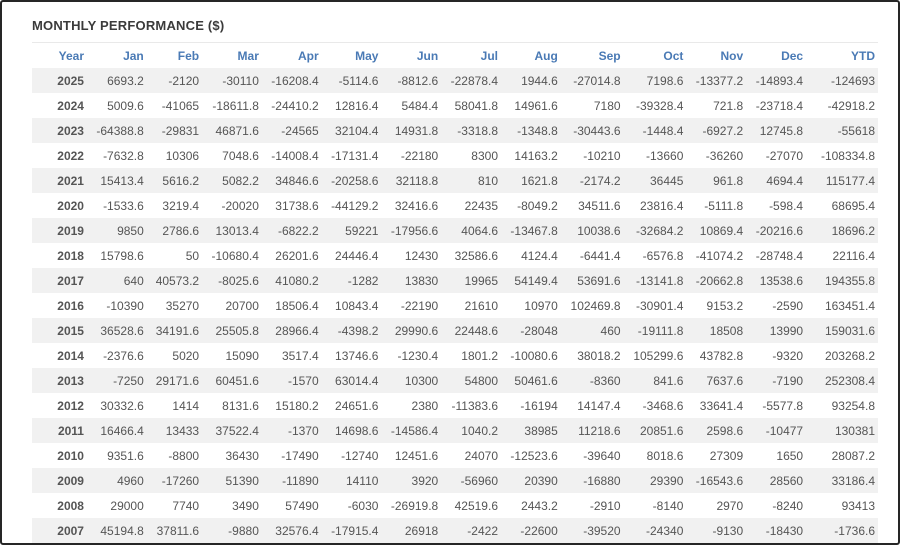 The width and height of the screenshot is (900, 545). What do you see at coordinates (719, 480) in the screenshot?
I see `value-cell: -16543.6` at bounding box center [719, 480].